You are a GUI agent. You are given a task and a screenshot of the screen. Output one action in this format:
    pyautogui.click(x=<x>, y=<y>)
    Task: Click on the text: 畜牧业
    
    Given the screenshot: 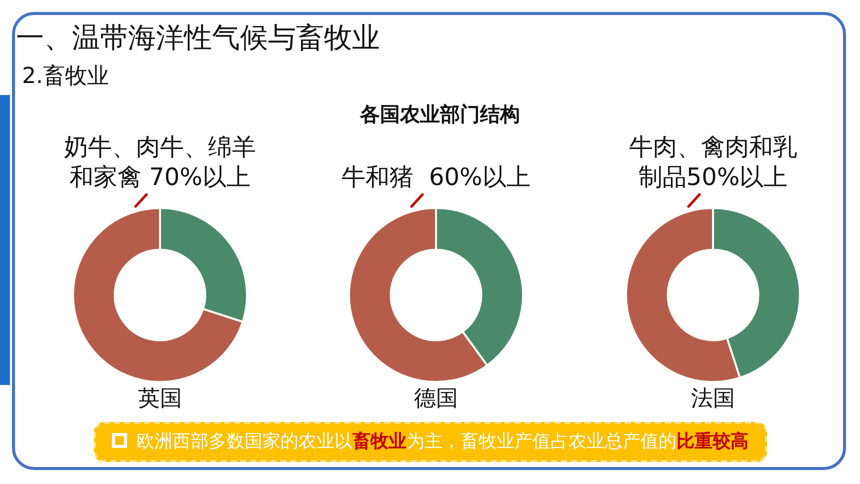 What is the action you would take?
    pyautogui.click(x=379, y=441)
    